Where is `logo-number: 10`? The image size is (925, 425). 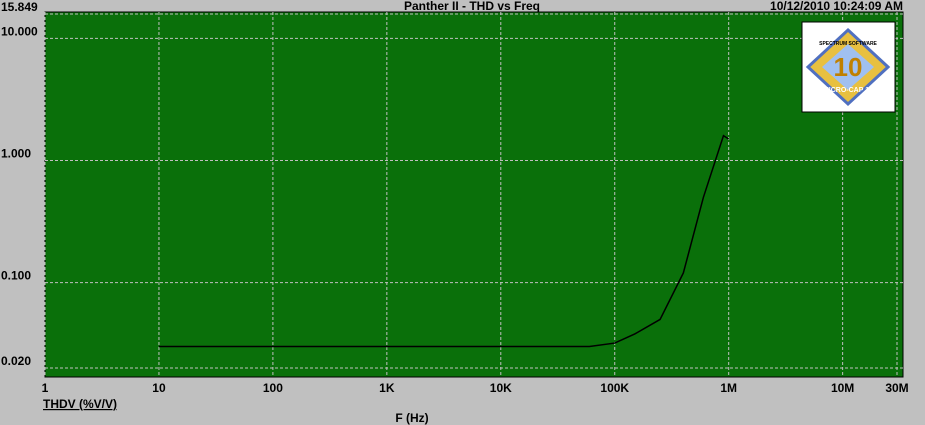
logo-number: 10 is located at coordinates (848, 67).